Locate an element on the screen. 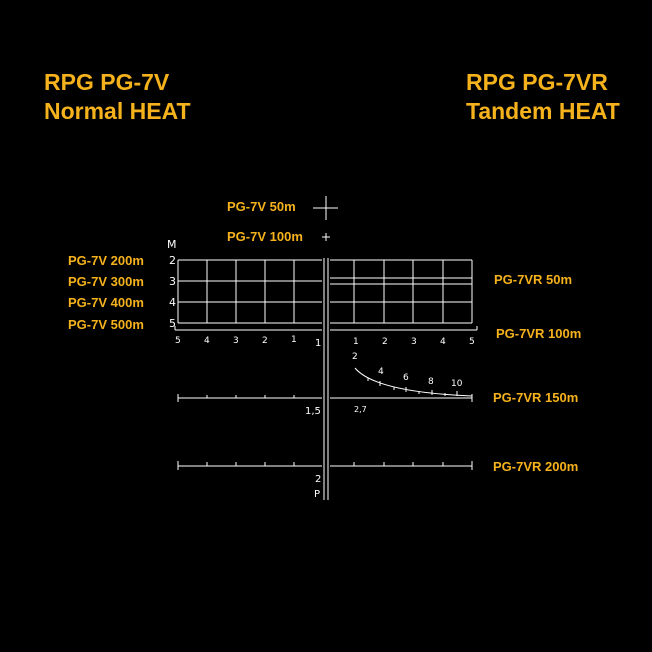 The height and width of the screenshot is (652, 652). title-pg7v-line1: RPG PG-7V is located at coordinates (107, 82).